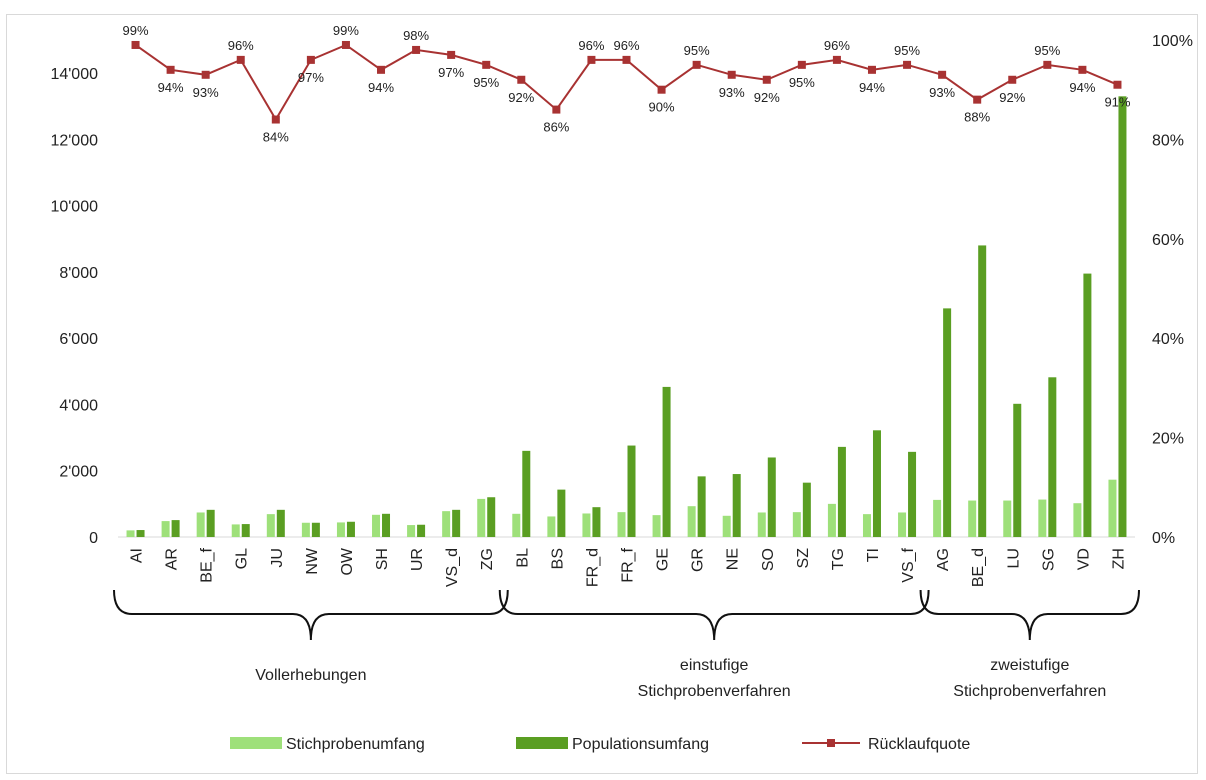 This screenshot has width=1206, height=780. I want to click on data-label-ruecklaufquote: 86%, so click(556, 127).